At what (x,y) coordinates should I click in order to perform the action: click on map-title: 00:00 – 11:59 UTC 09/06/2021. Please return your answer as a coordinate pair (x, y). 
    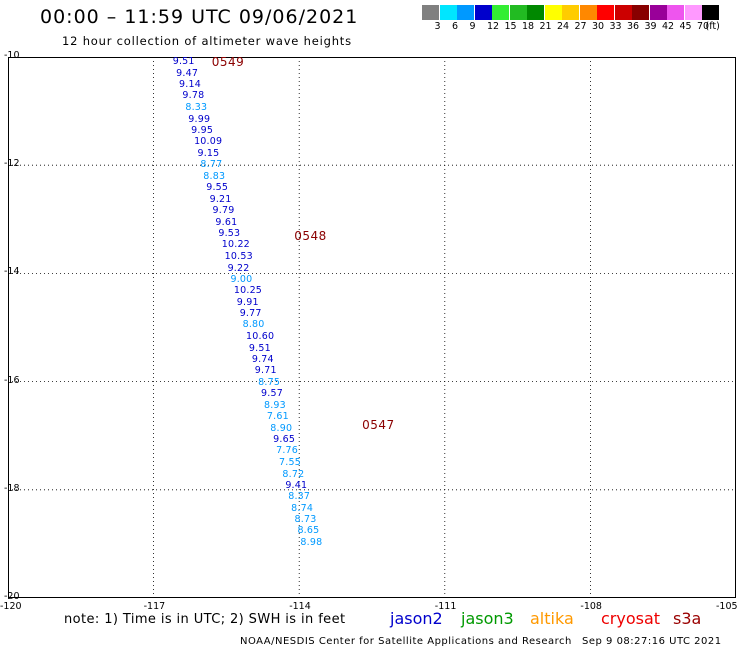
    Looking at the image, I should click on (199, 17).